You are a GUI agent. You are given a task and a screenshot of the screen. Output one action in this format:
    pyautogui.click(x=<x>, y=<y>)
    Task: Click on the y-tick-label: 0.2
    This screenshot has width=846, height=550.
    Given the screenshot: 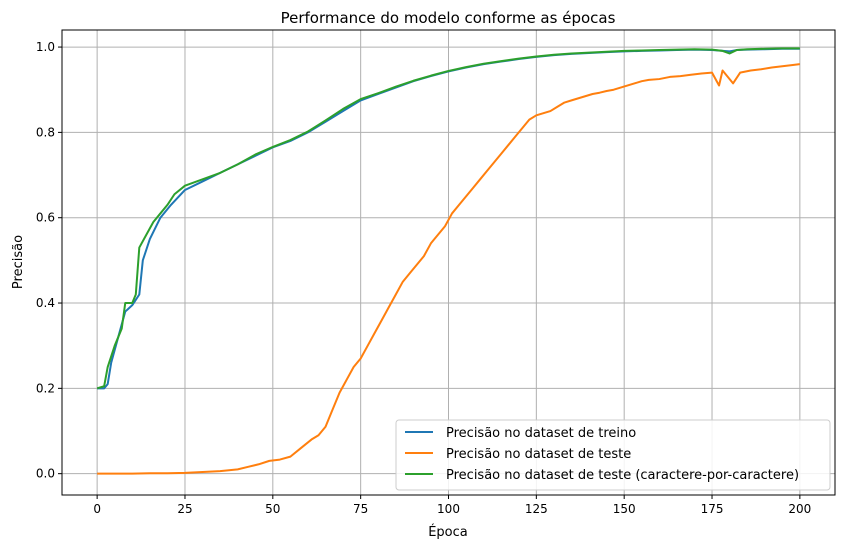 What is the action you would take?
    pyautogui.click(x=45, y=388)
    